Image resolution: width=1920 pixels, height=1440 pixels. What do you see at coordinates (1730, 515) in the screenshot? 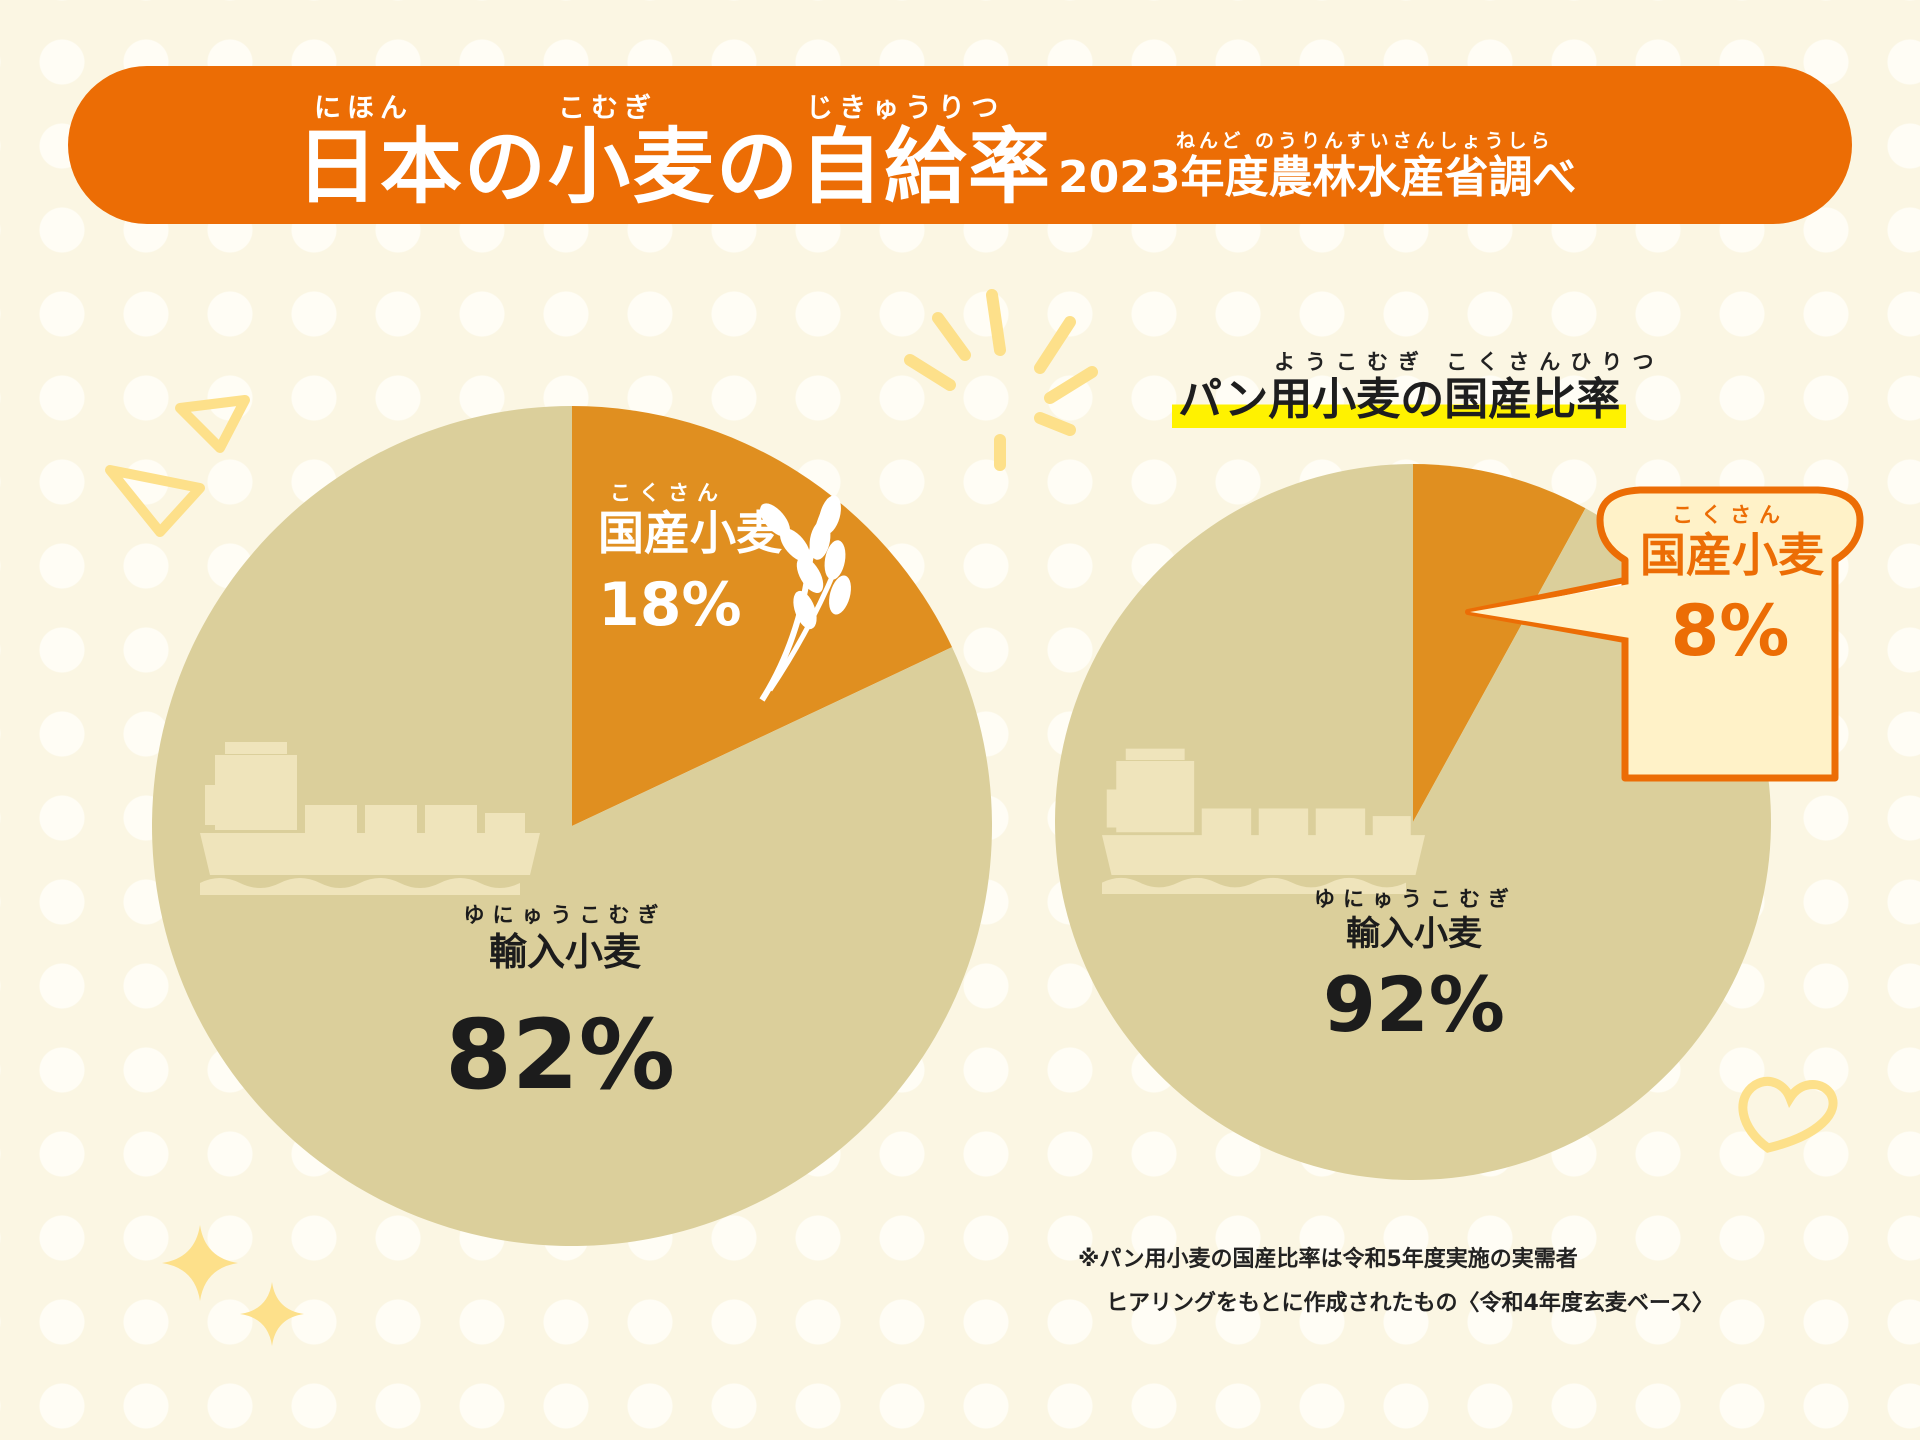
I see `pie2-domestic-ruby: こくさん` at bounding box center [1730, 515].